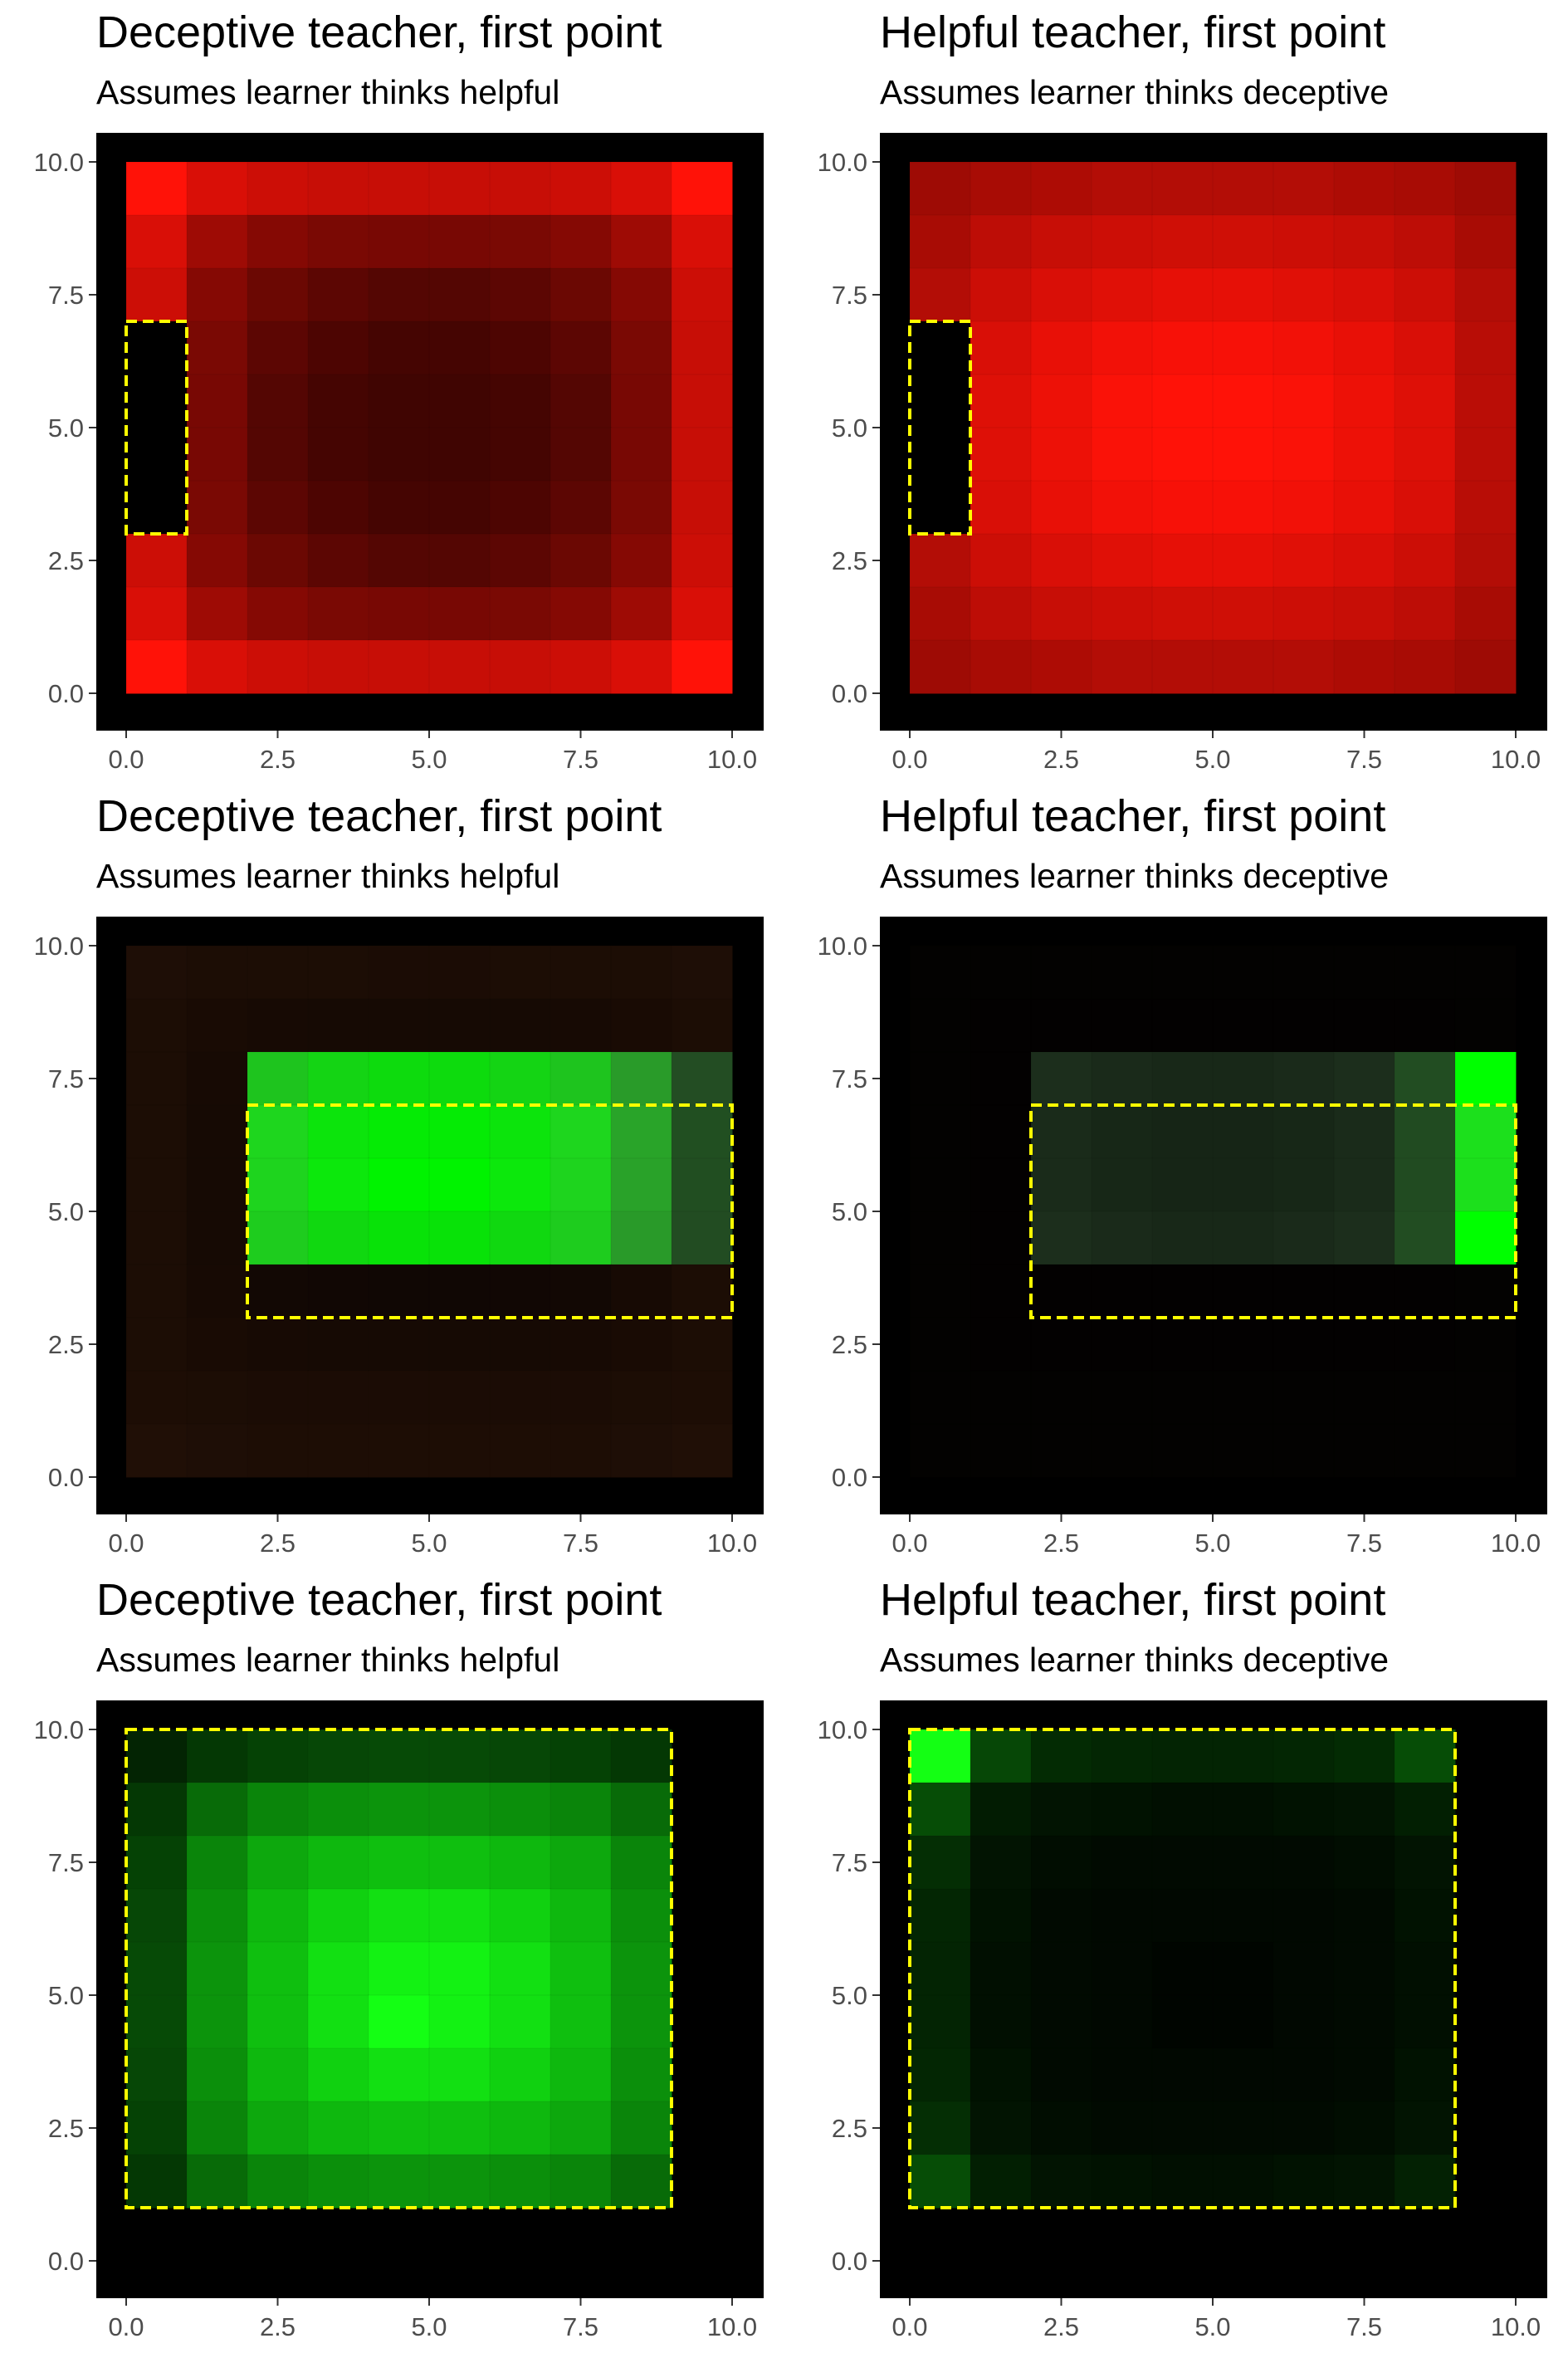 This screenshot has width=1568, height=2353. I want to click on chart-subtitle: Assumes learner thinks helpful, so click(328, 876).